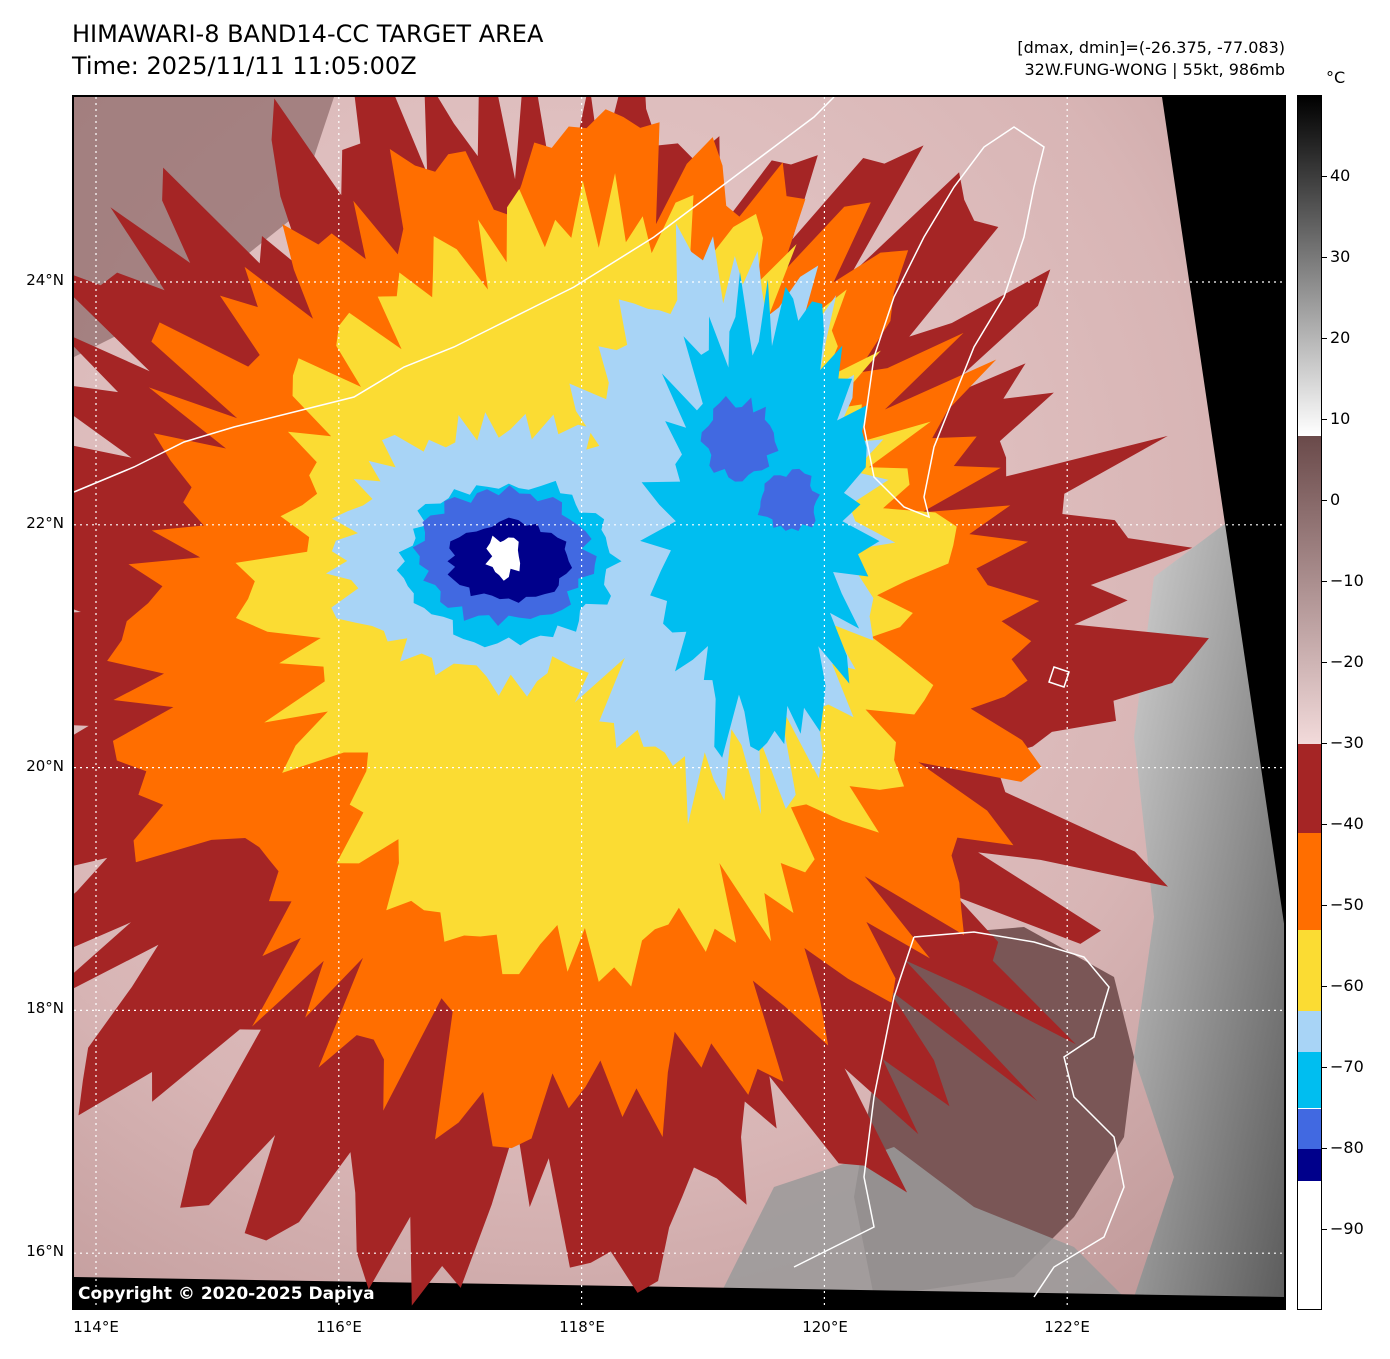 The width and height of the screenshot is (1390, 1359). What do you see at coordinates (1340, 175) in the screenshot?
I see `colorbar-tick-label: 40` at bounding box center [1340, 175].